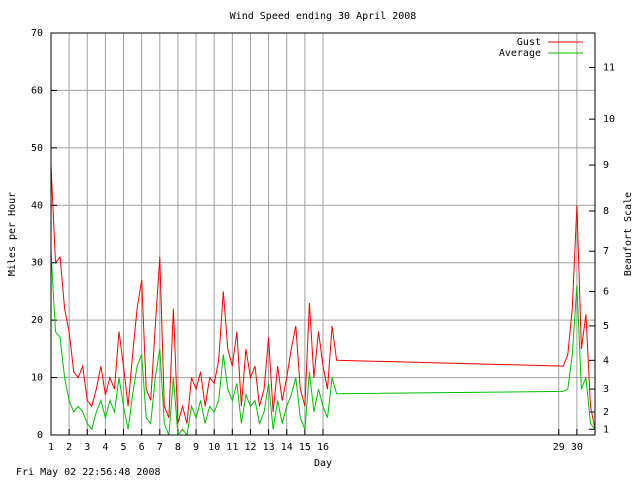 This screenshot has width=640, height=480. What do you see at coordinates (609, 119) in the screenshot?
I see `y2-tick-label: 10` at bounding box center [609, 119].